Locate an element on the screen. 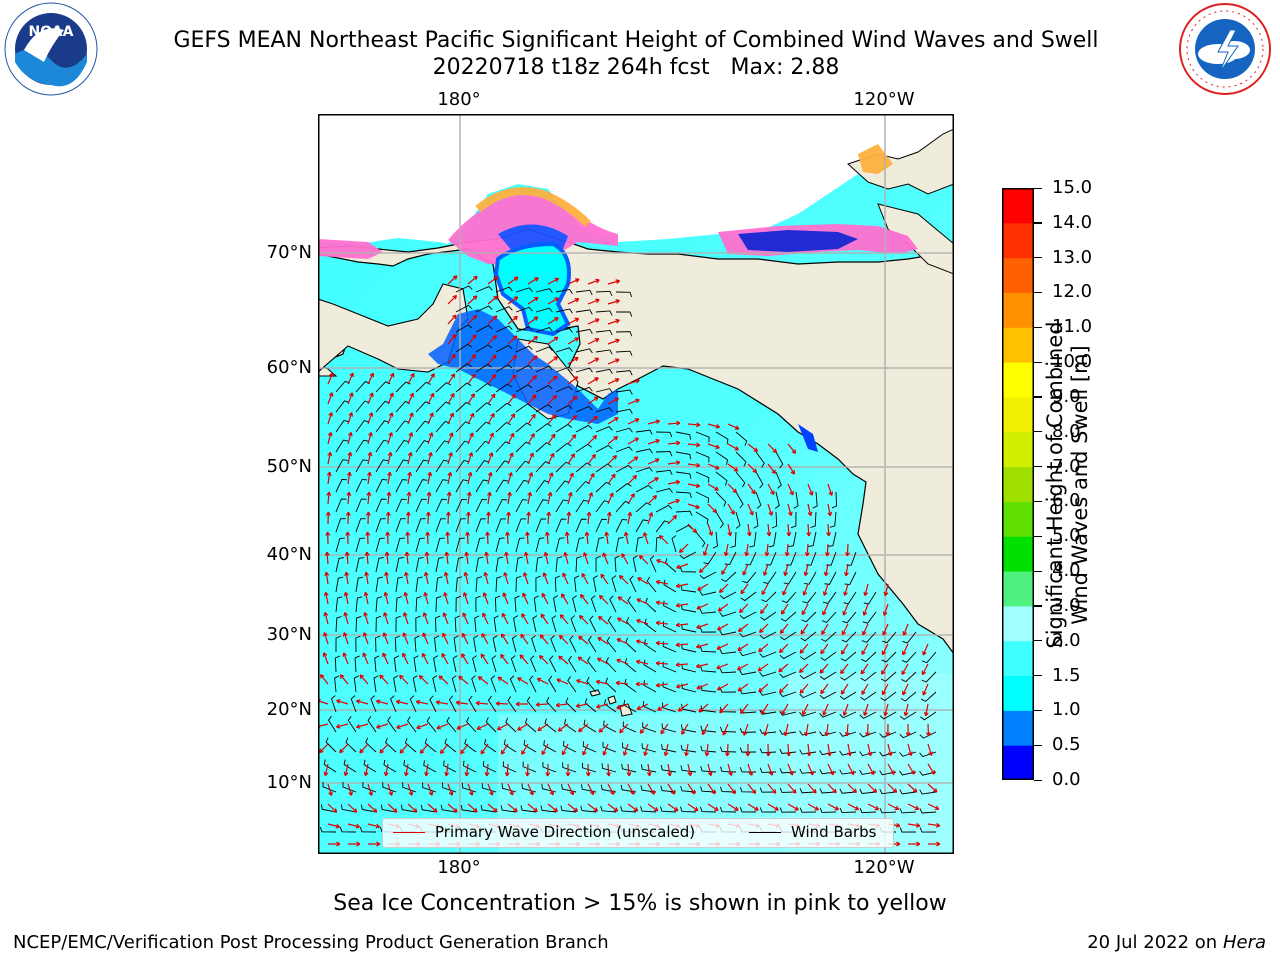 The image size is (1280, 960). wave-direction-swatch is located at coordinates (409, 832).